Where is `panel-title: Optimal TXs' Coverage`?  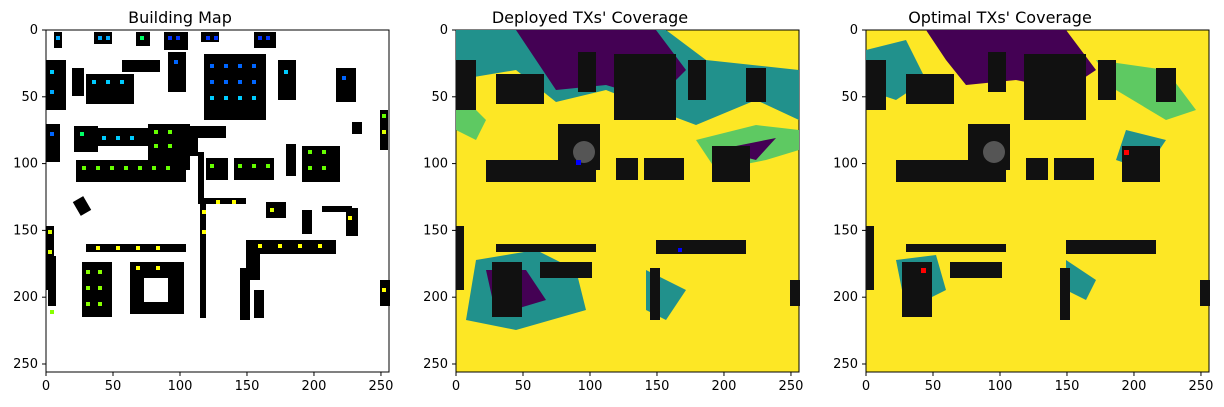 panel-title: Optimal TXs' Coverage is located at coordinates (1000, 17).